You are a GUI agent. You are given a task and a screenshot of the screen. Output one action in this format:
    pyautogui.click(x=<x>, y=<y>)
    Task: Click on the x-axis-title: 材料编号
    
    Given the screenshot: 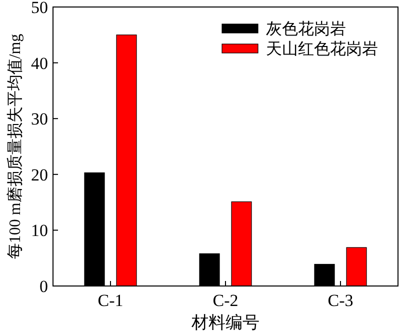 What is the action you would take?
    pyautogui.click(x=225, y=322)
    